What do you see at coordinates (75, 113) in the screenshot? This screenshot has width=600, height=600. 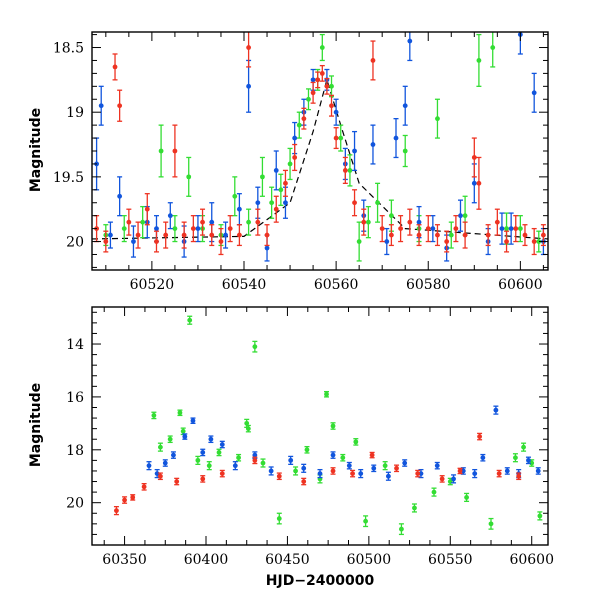 I see `top-y-tick-label: 19` at bounding box center [75, 113].